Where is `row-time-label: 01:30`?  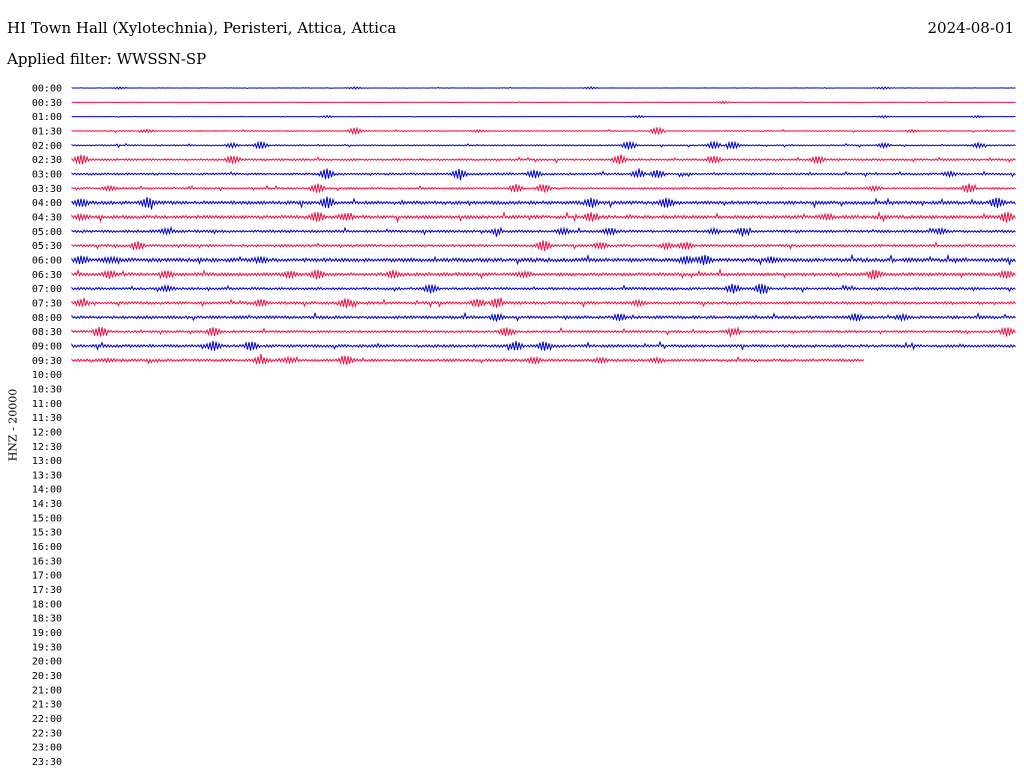
row-time-label: 01:30 is located at coordinates (47, 131).